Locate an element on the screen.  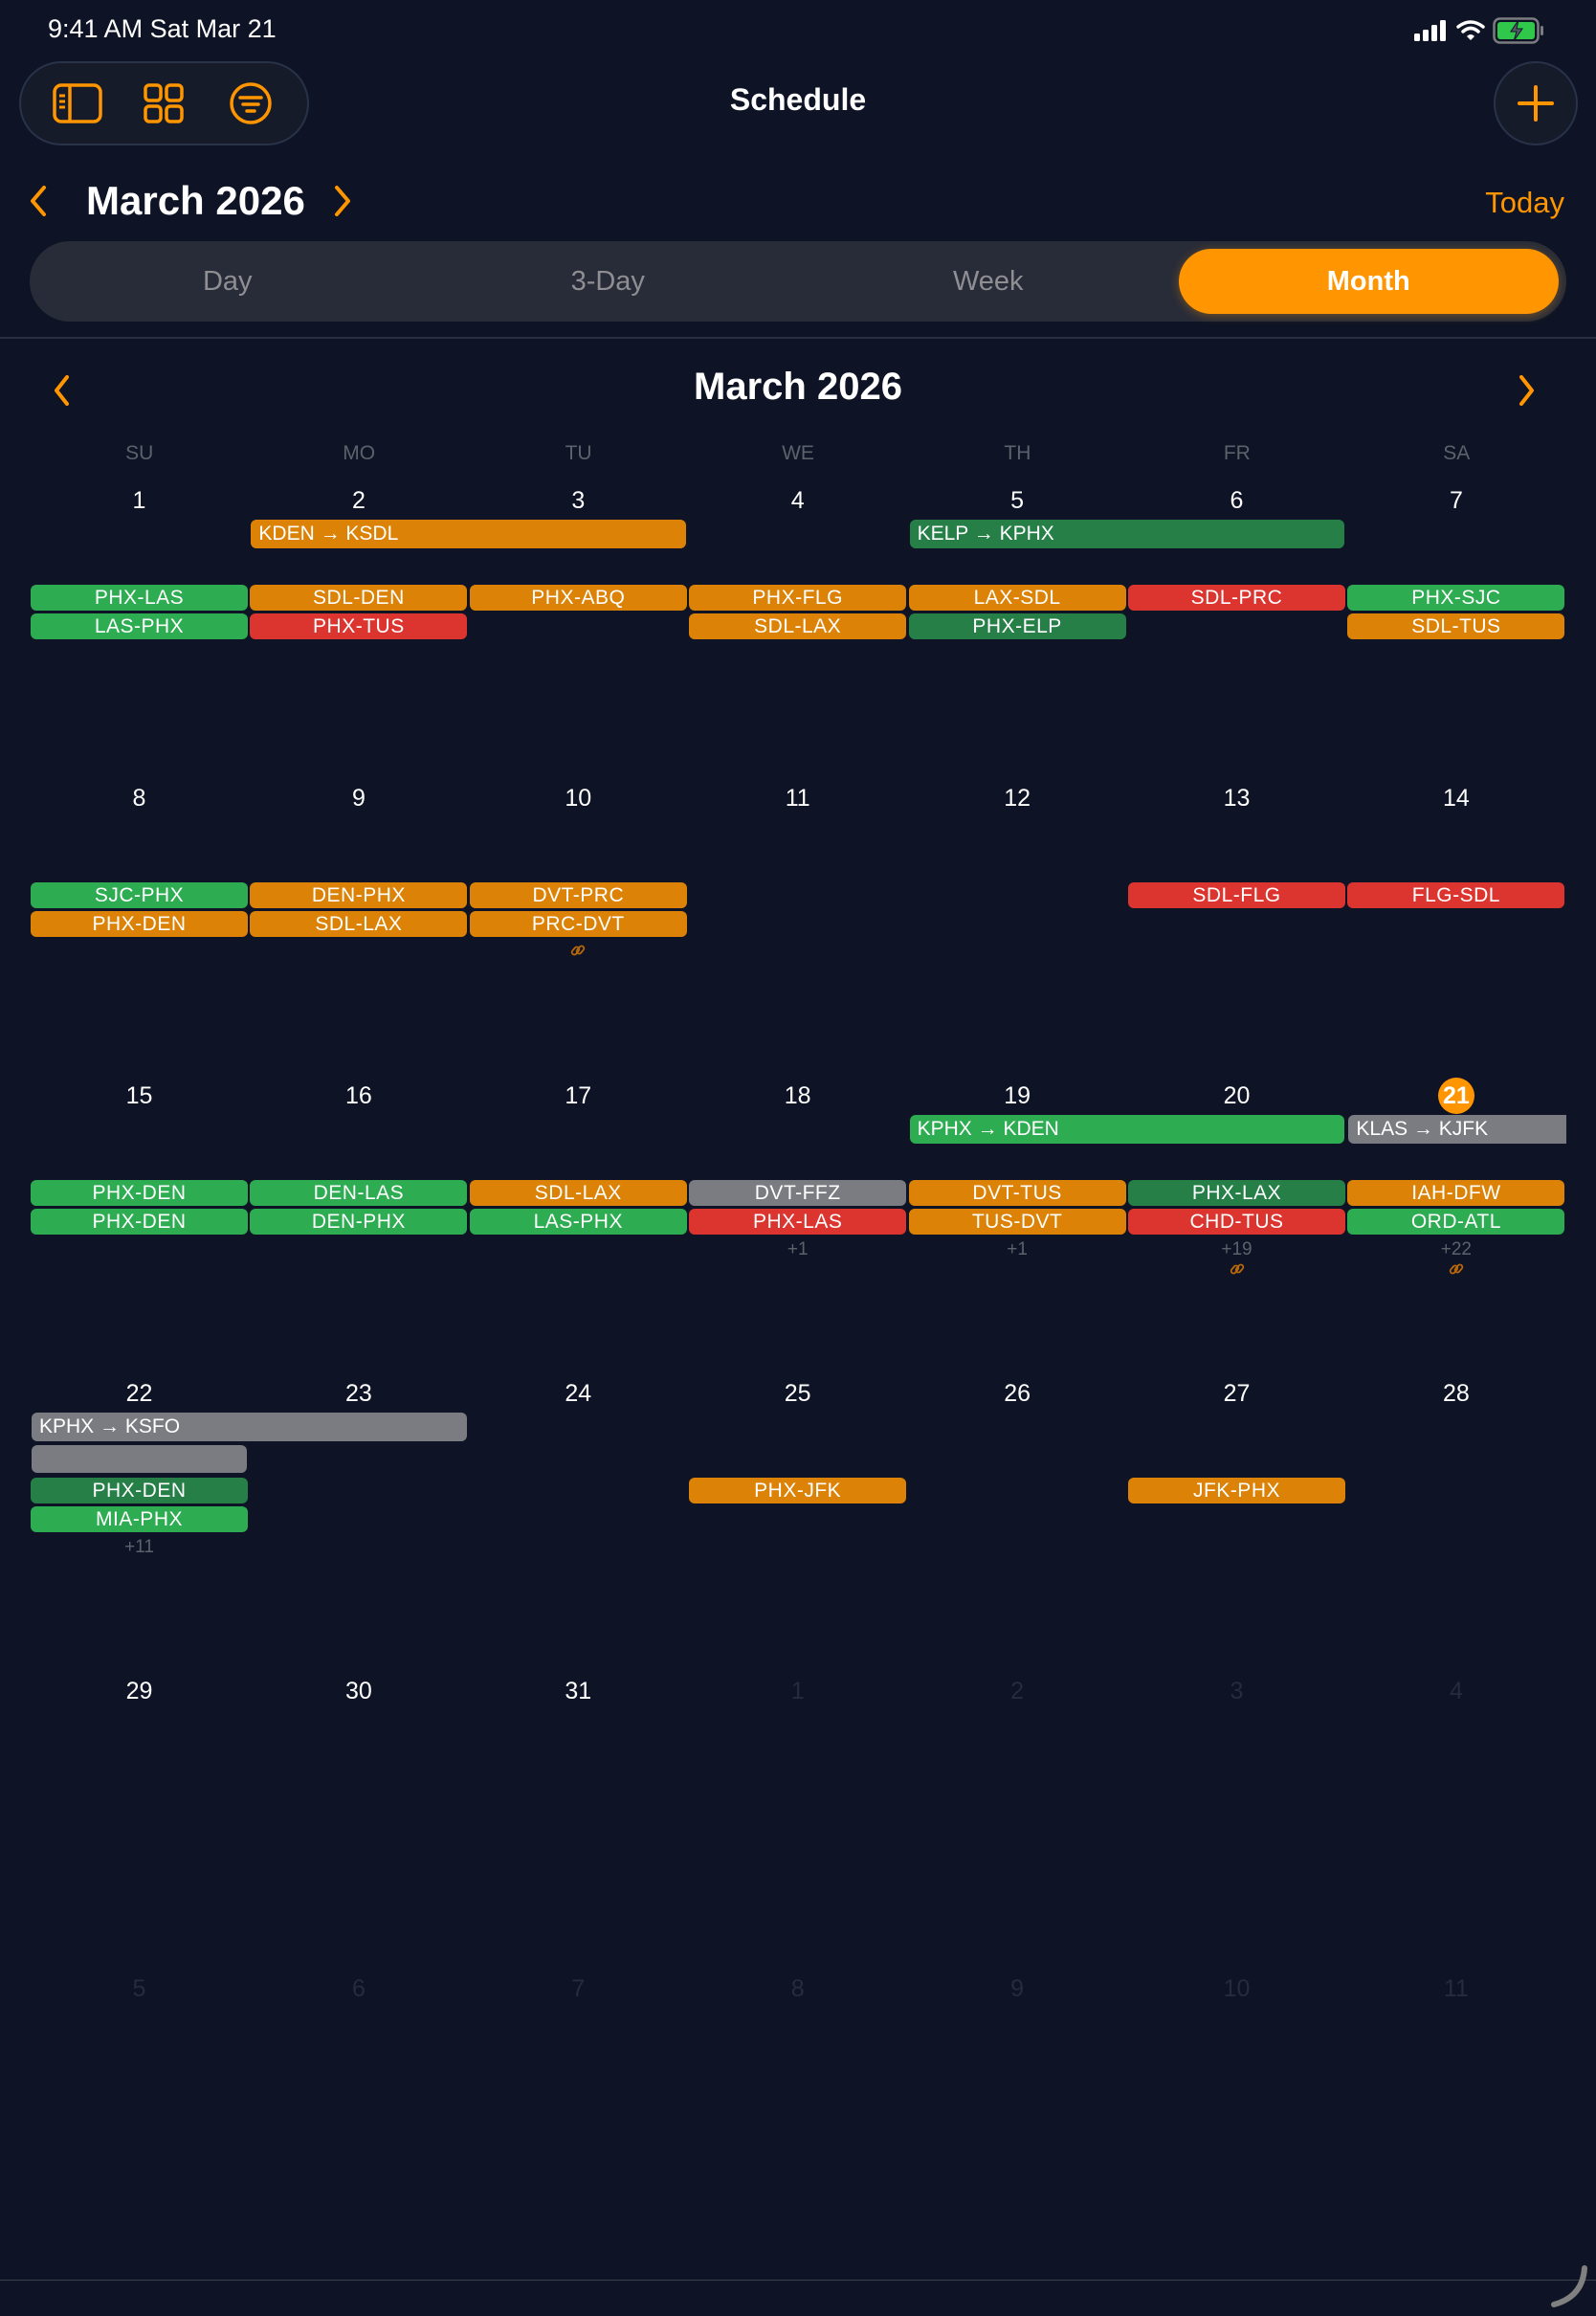
flight-chip: SDL-TUS is located at coordinates (1456, 626).